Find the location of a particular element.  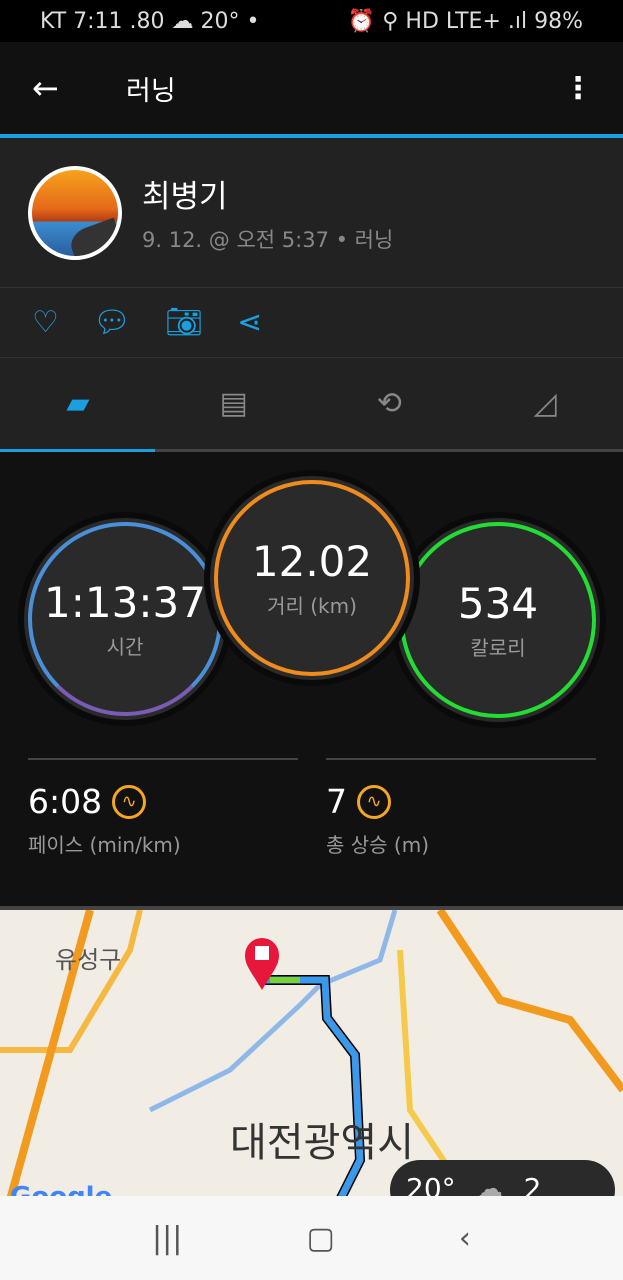

back-arrow-icon: ← is located at coordinates (45, 88).